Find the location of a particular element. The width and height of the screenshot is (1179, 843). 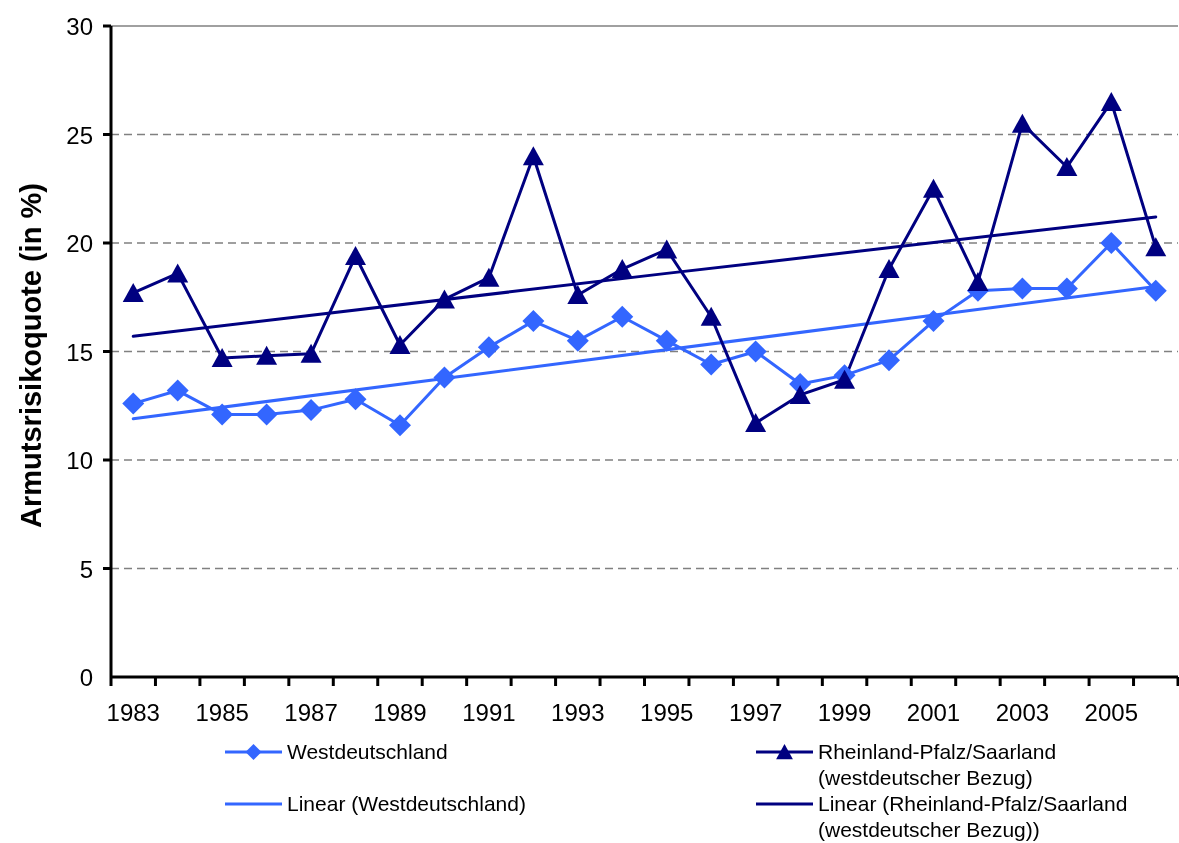

x-tick-label: 1983 is located at coordinates (133, 712).